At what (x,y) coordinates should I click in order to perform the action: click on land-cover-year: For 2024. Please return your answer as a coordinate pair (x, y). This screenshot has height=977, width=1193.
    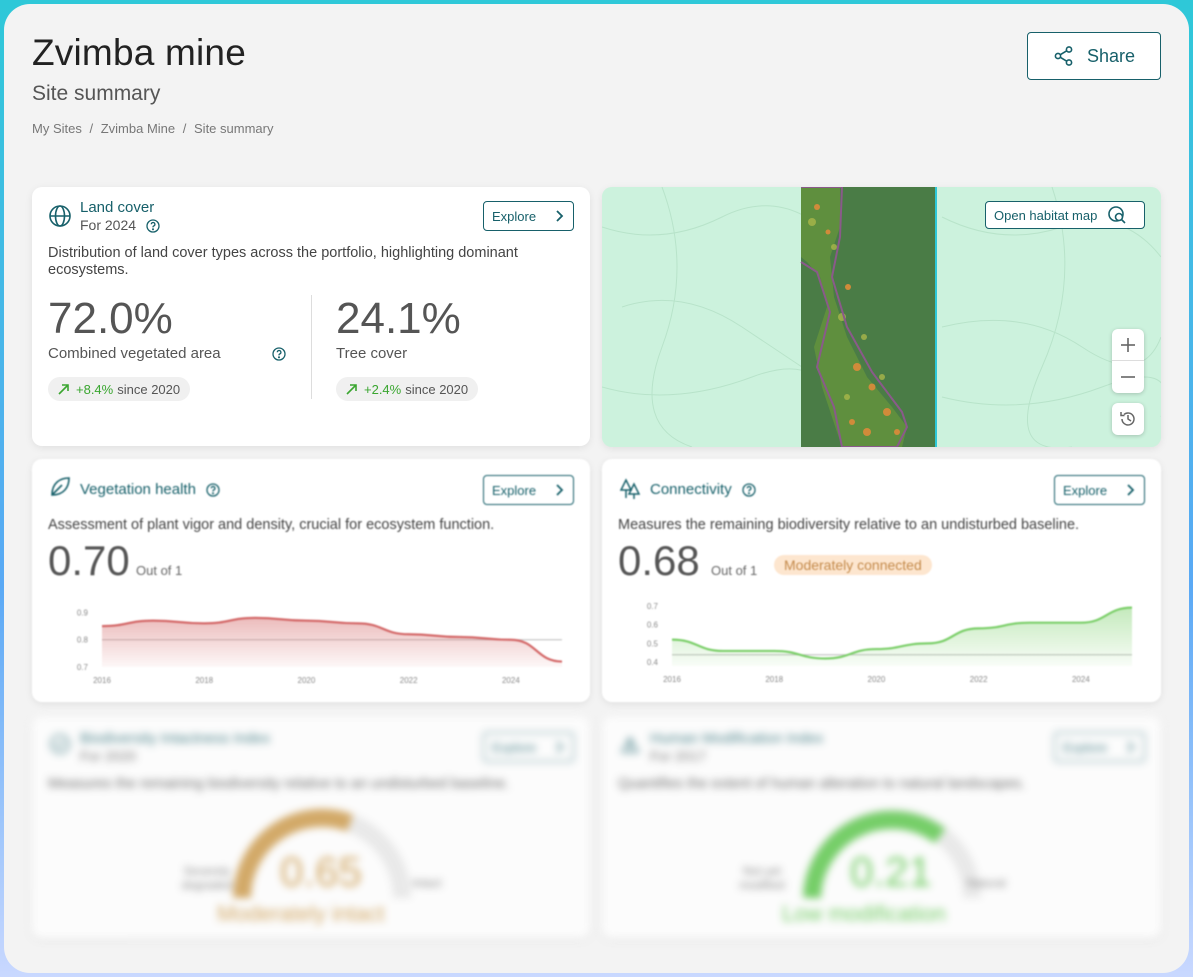
    Looking at the image, I should click on (120, 225).